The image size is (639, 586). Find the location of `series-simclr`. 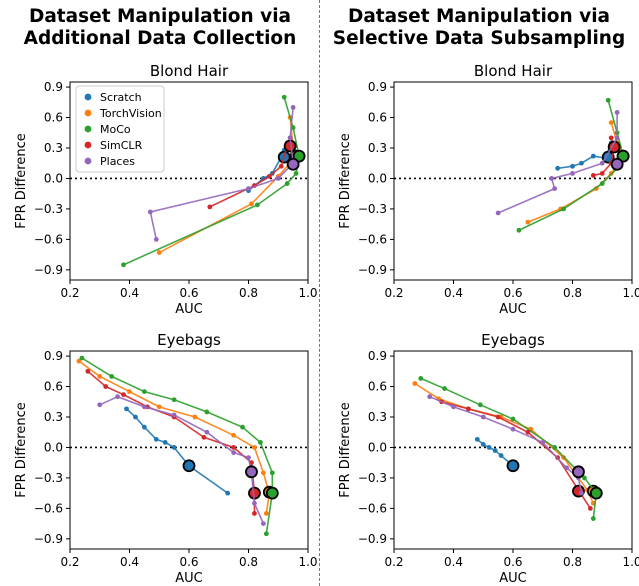

series-simclr is located at coordinates (516, 455).